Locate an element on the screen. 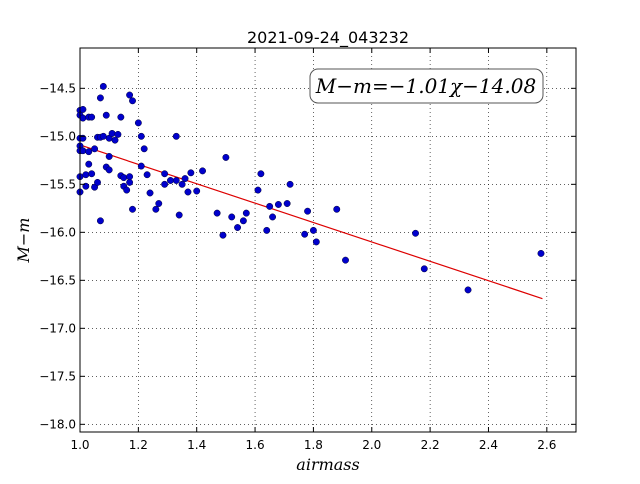 The width and height of the screenshot is (640, 484). annotation-box is located at coordinates (426, 86).